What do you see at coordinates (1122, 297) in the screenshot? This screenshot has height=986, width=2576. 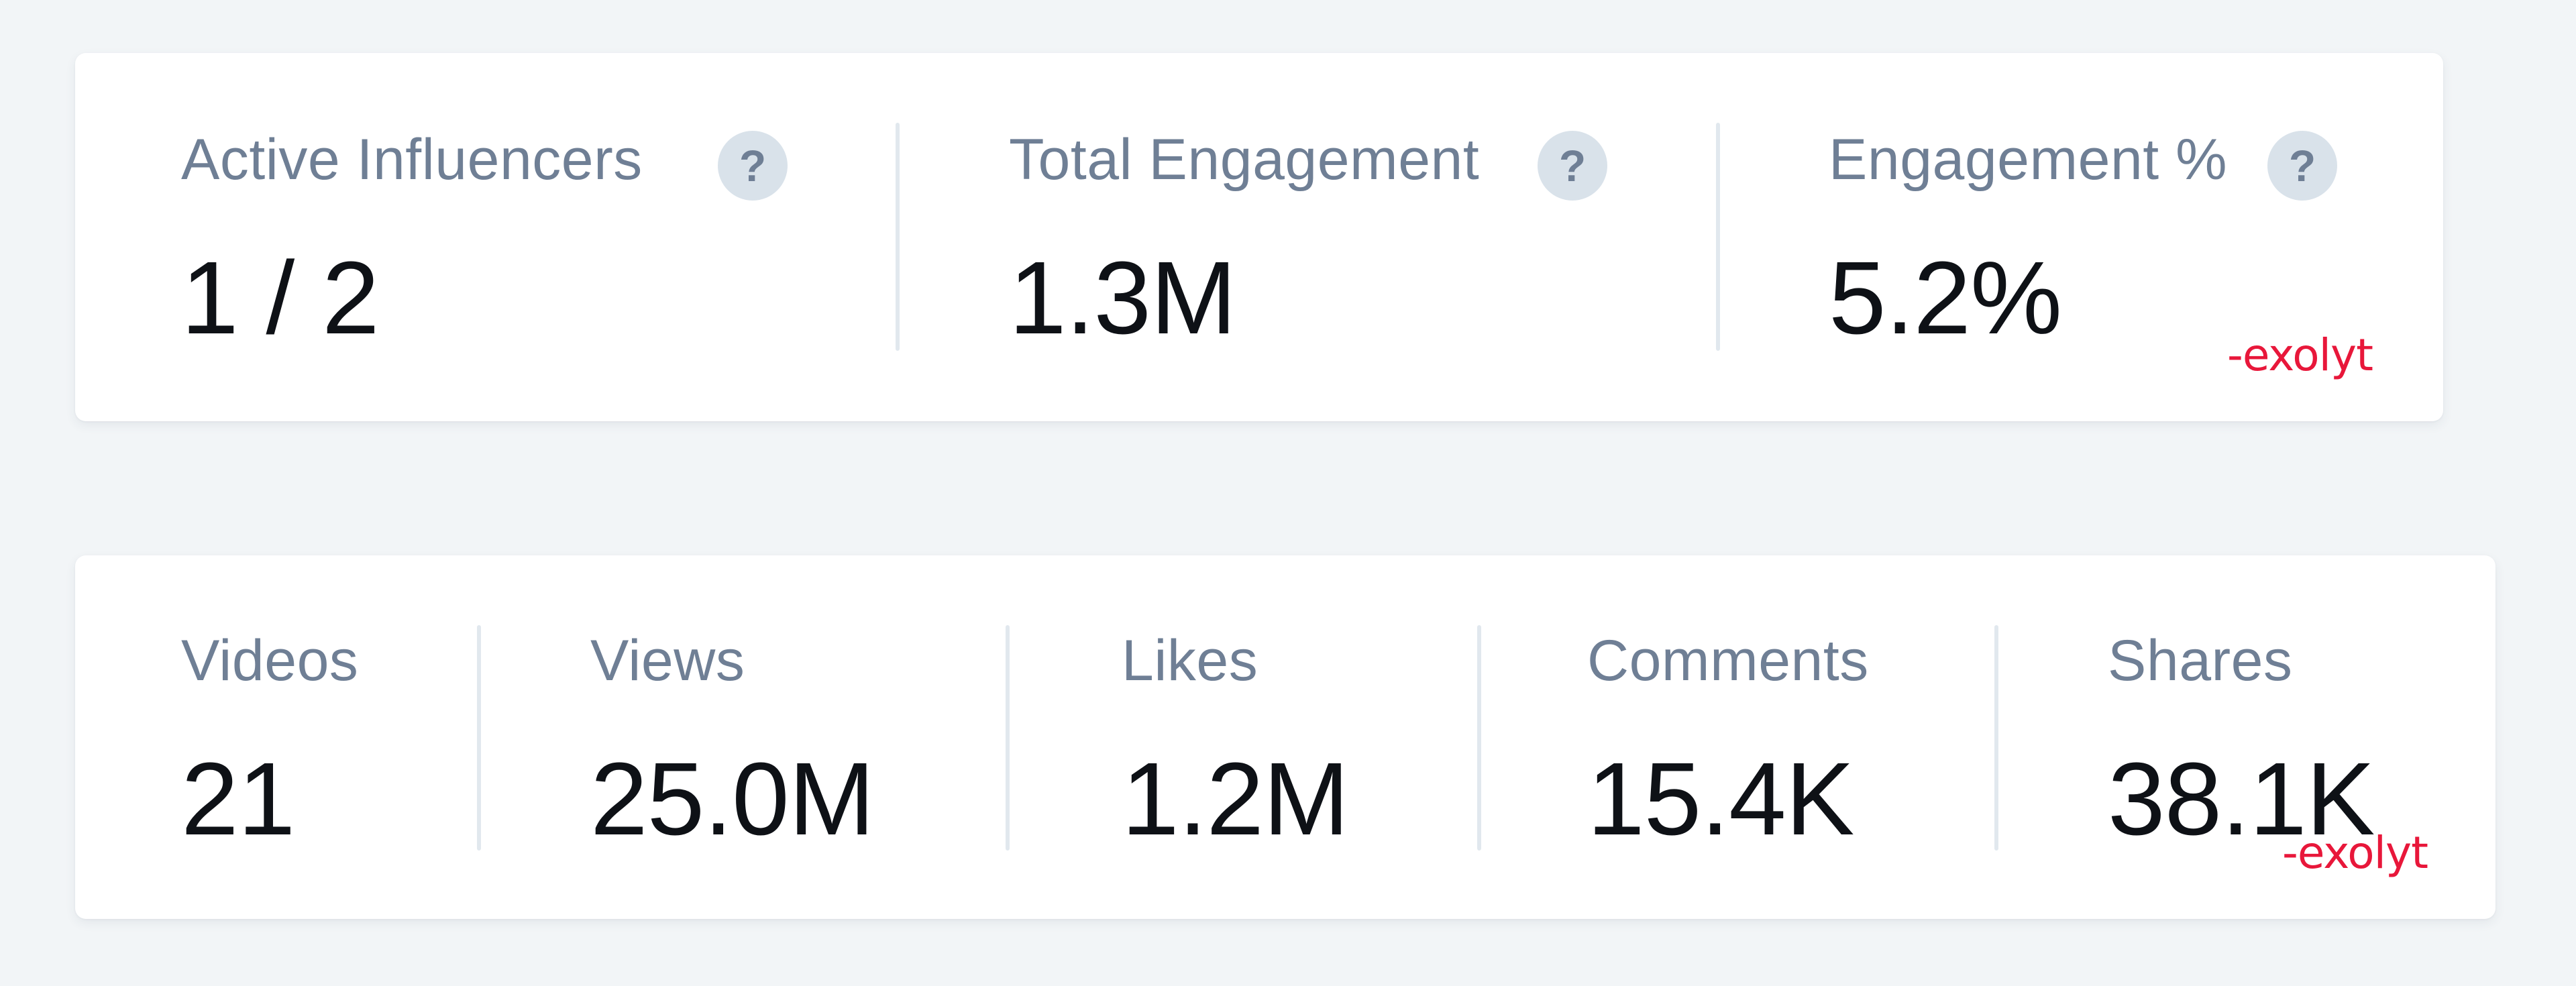 I see `metric-value: 1.3M` at bounding box center [1122, 297].